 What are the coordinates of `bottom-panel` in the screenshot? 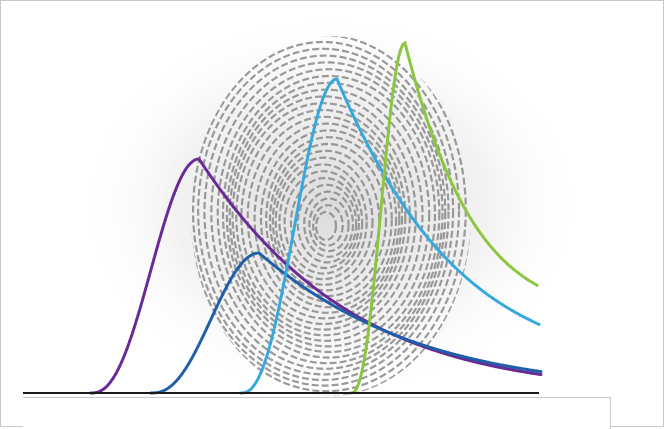 It's located at (317, 413).